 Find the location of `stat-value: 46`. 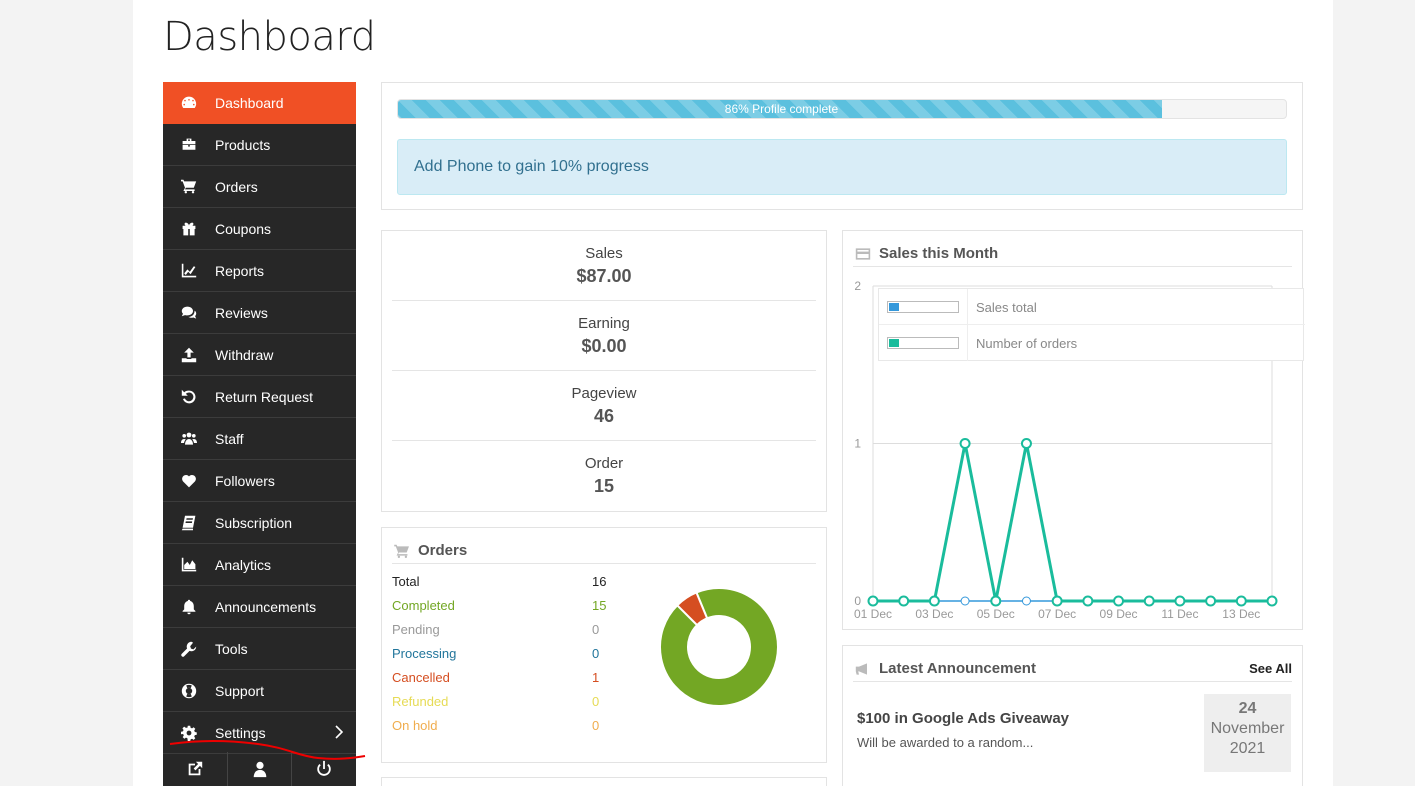

stat-value: 46 is located at coordinates (604, 416).